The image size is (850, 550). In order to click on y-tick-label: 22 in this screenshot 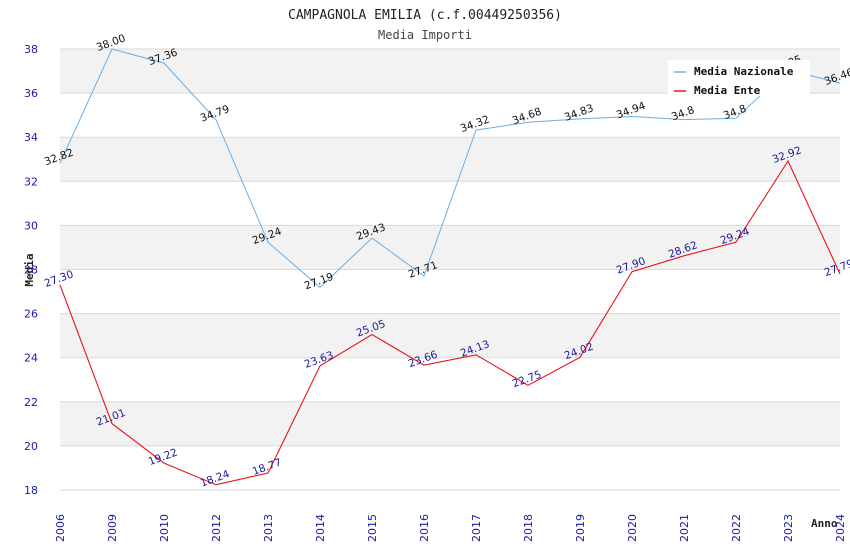, I will do `click(31, 402)`.